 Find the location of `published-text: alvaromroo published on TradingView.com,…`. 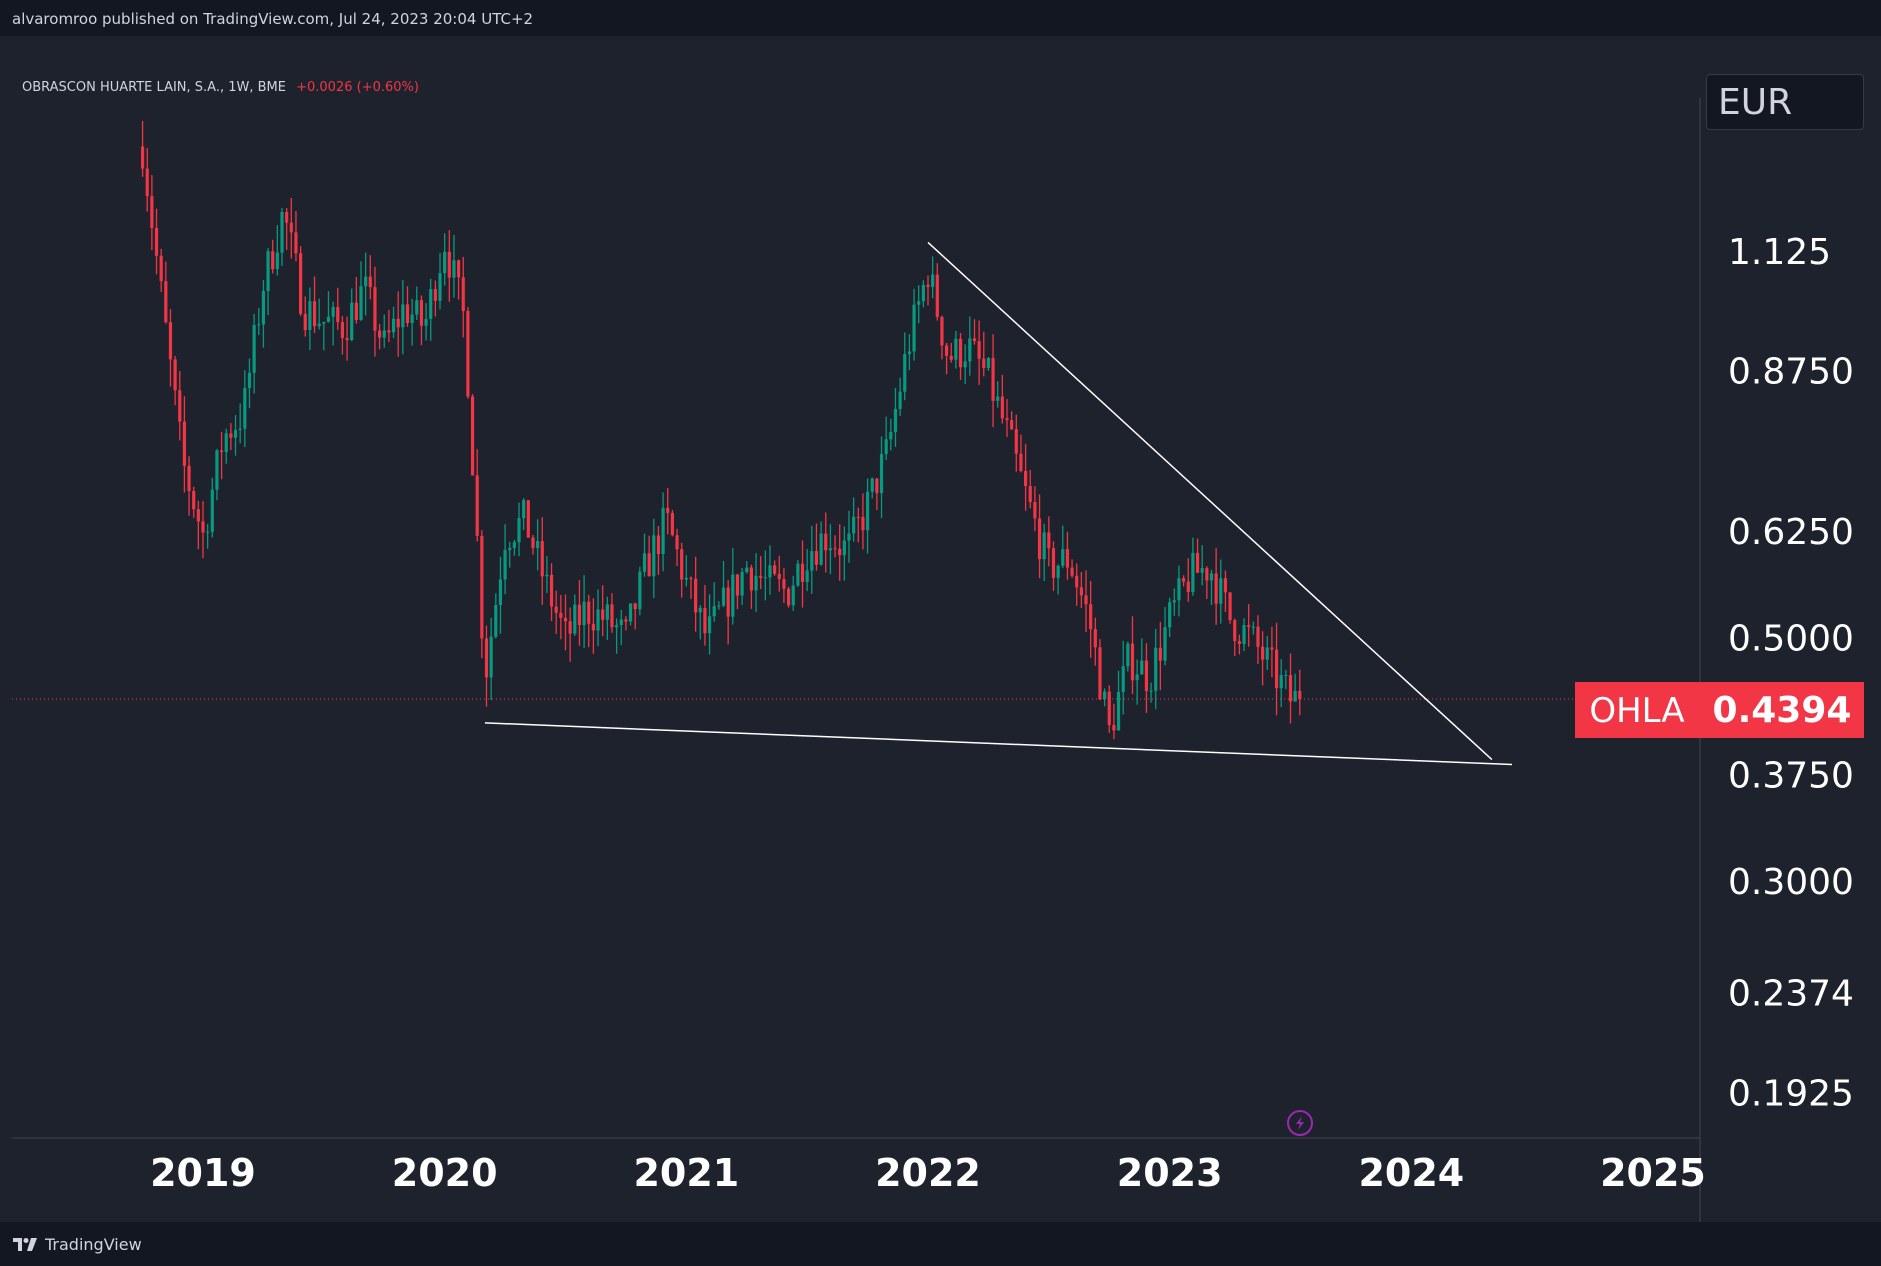

published-text: alvaromroo published on TradingView.com,… is located at coordinates (273, 19).